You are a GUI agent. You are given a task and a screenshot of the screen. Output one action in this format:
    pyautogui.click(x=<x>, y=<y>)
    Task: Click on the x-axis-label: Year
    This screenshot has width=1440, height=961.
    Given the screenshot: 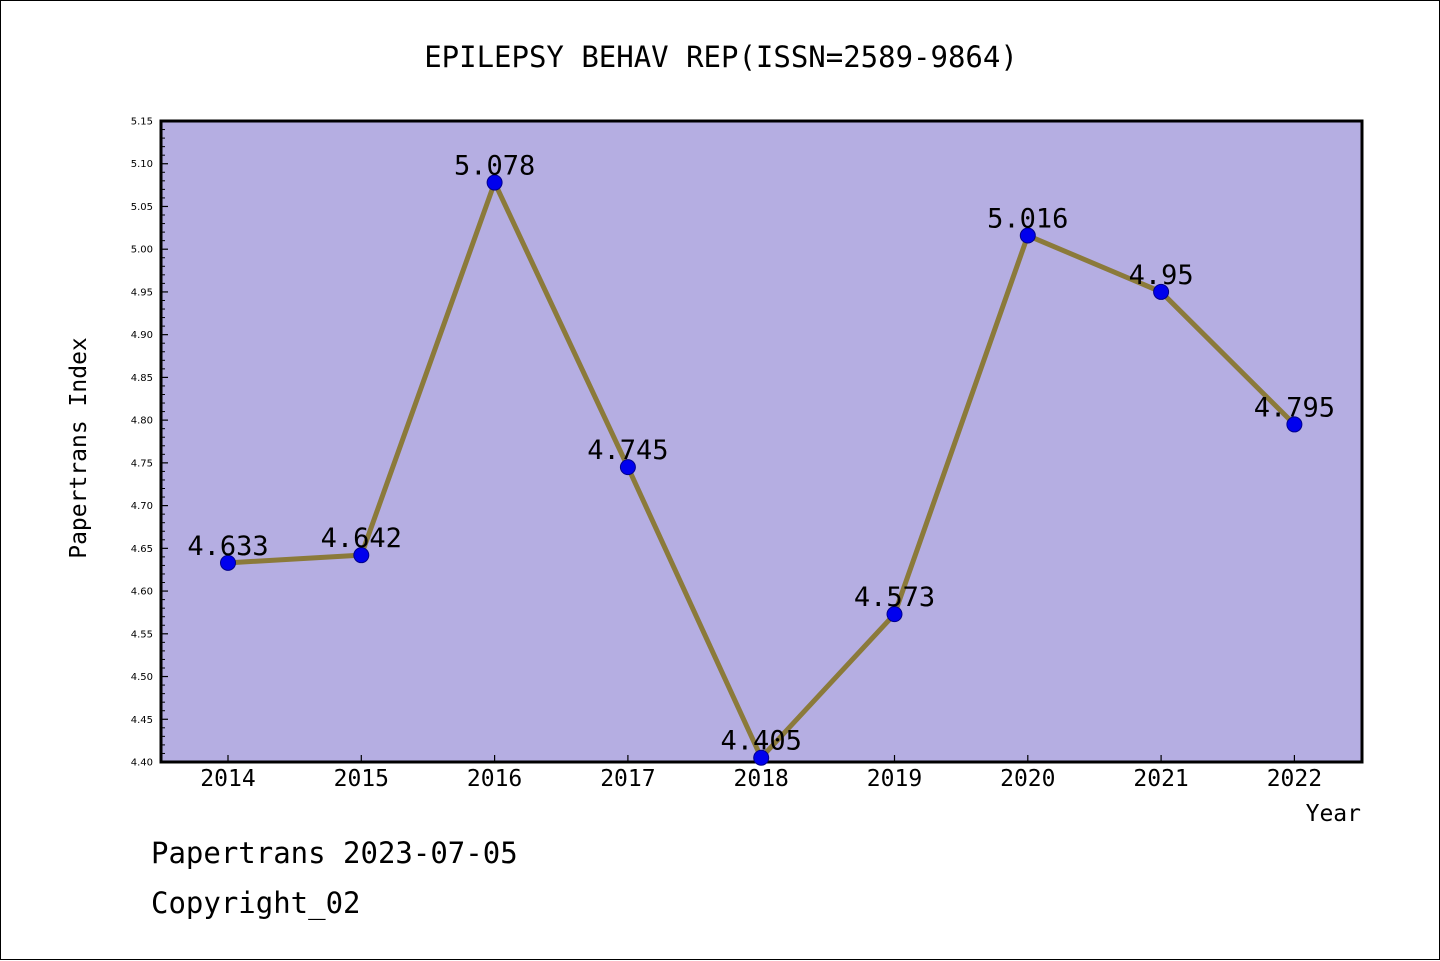 What is the action you would take?
    pyautogui.click(x=1333, y=814)
    